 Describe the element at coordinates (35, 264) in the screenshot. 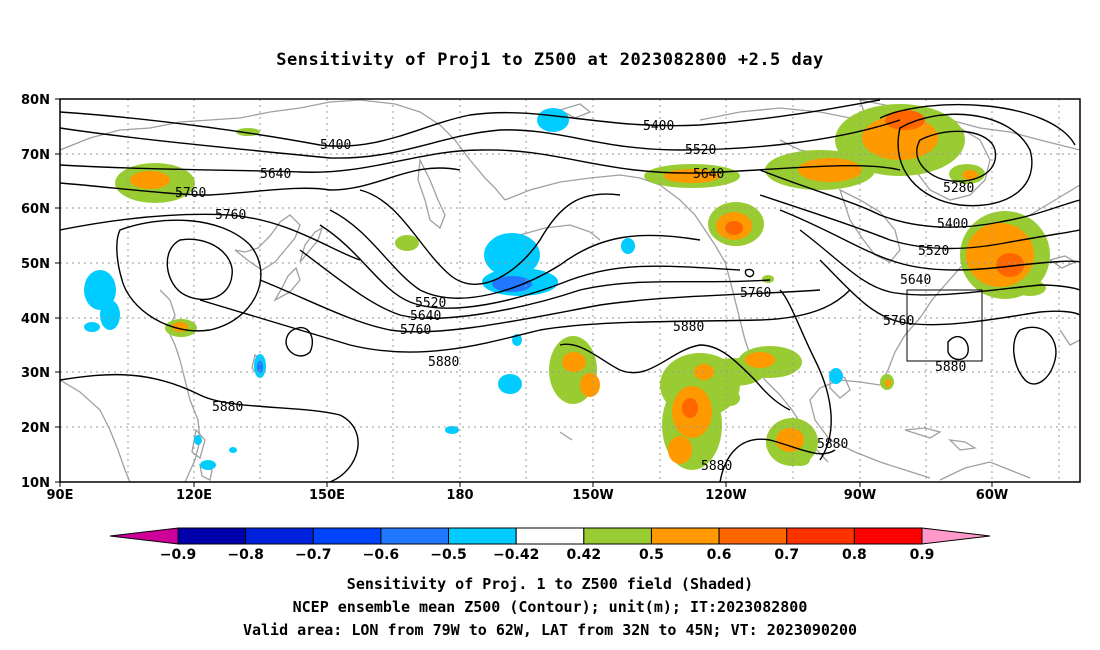

I see `y-tick-label: 50N` at that location.